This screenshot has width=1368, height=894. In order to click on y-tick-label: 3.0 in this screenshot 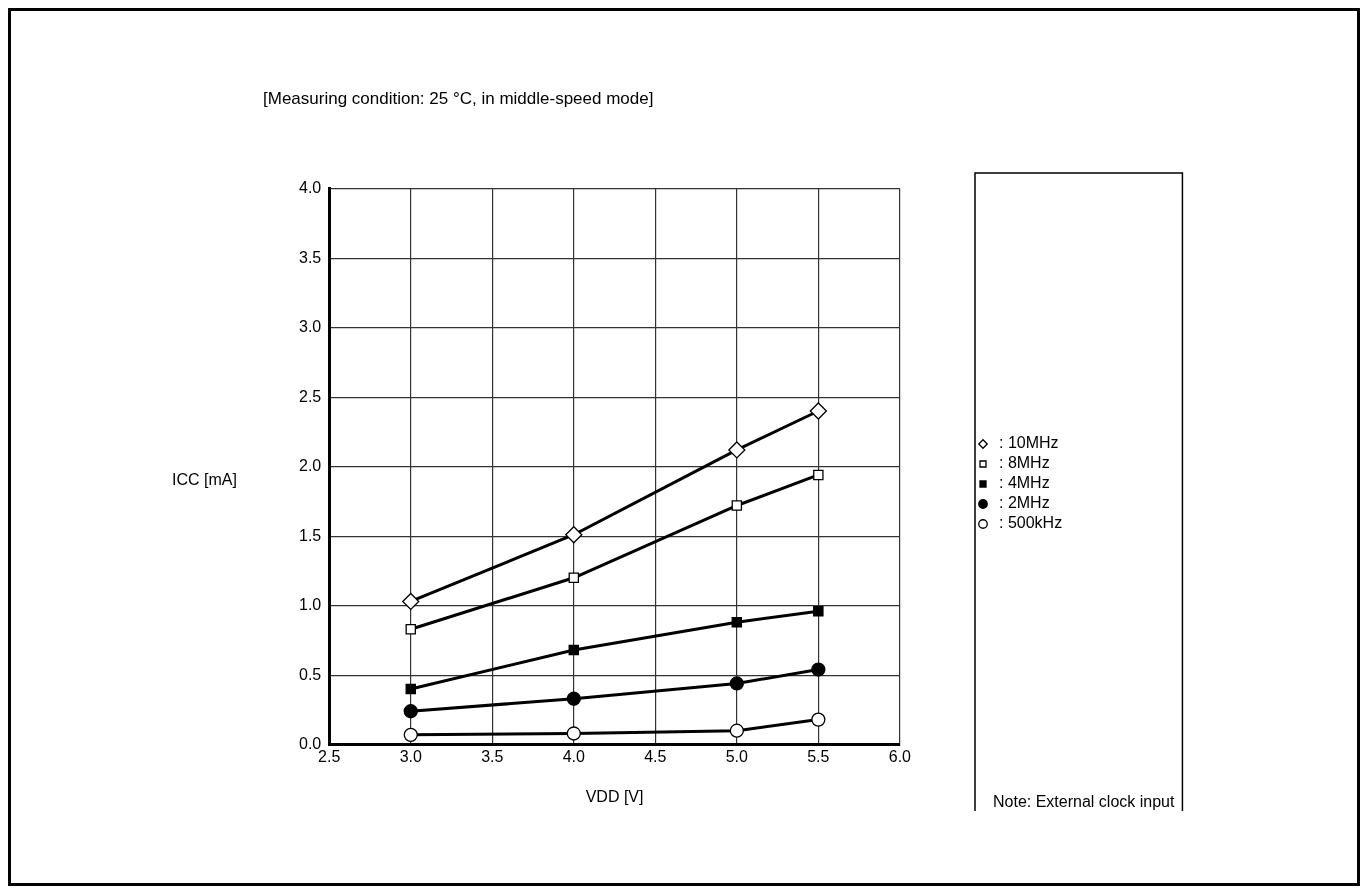, I will do `click(310, 327)`.